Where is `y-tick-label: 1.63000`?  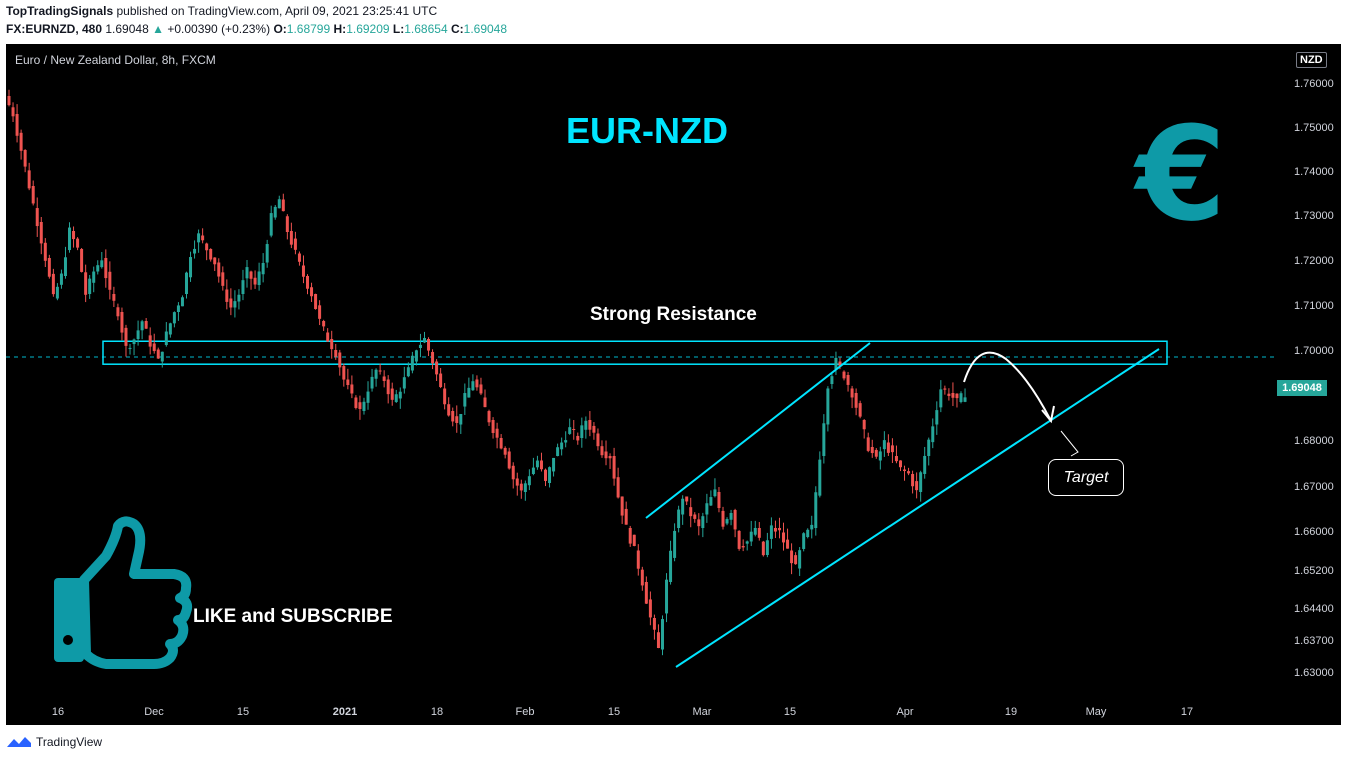 y-tick-label: 1.63000 is located at coordinates (1314, 673).